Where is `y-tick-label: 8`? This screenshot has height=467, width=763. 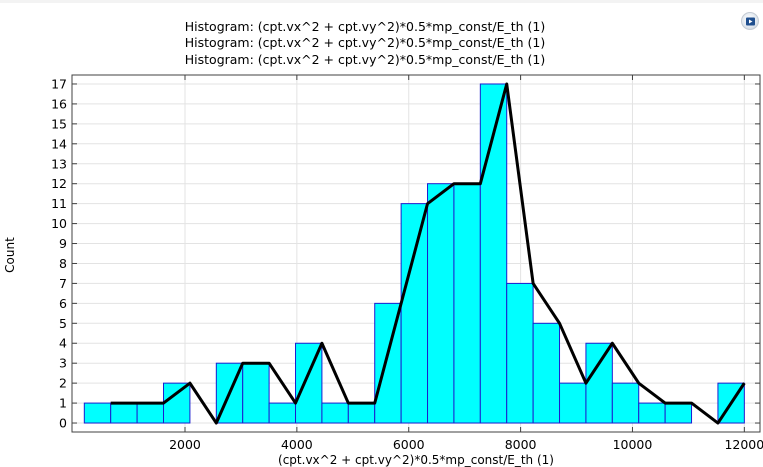
y-tick-label: 8 is located at coordinates (63, 263).